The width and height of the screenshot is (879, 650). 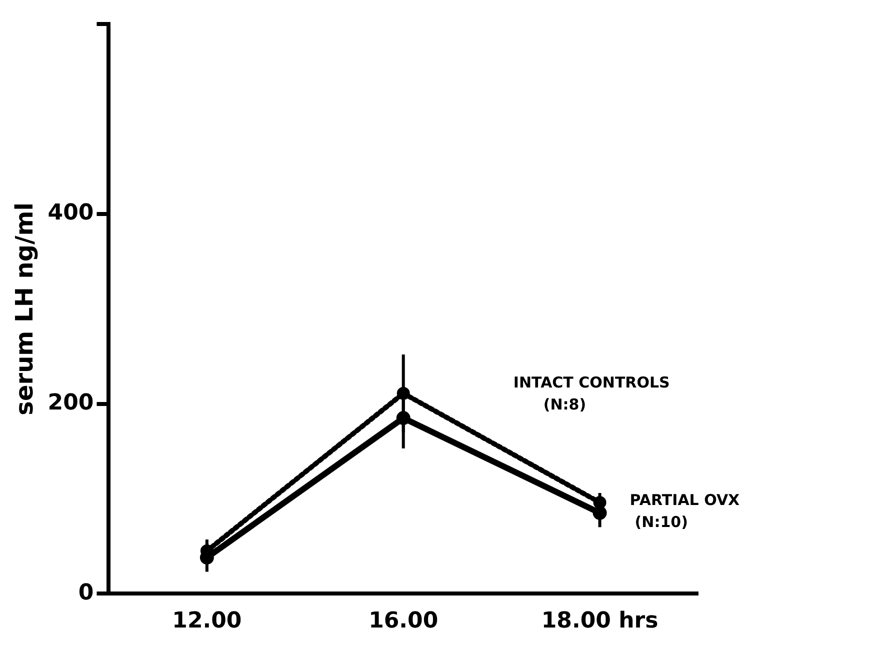 I want to click on x-tick-label: 12.00, so click(x=207, y=621).